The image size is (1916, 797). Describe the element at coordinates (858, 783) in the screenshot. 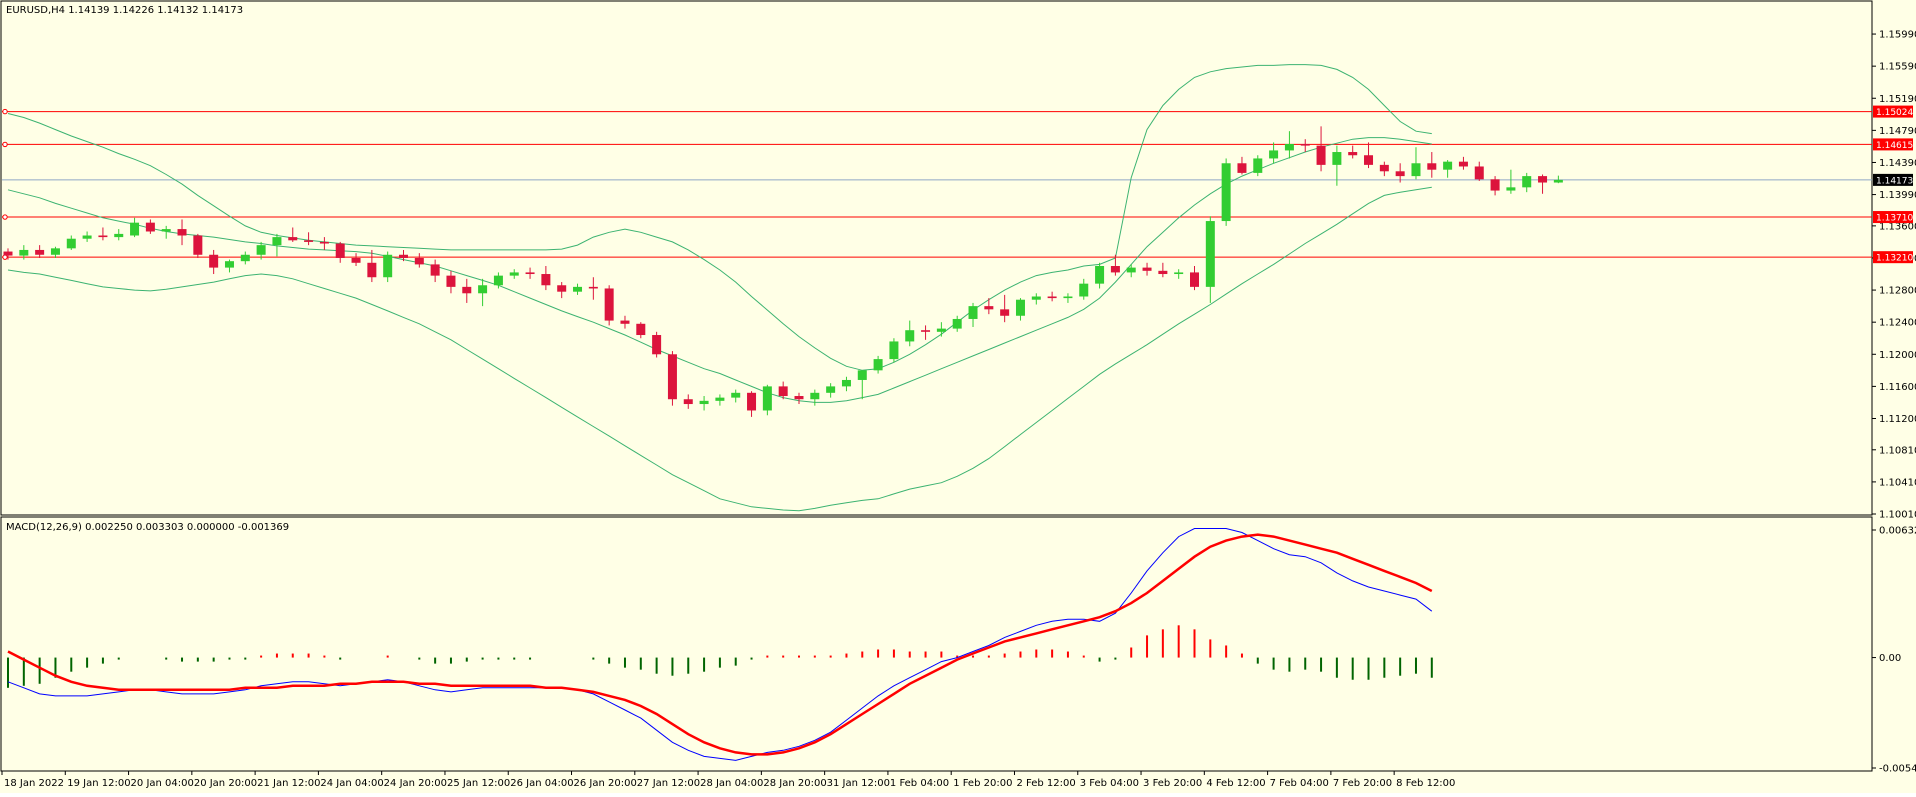

I see `time-tick-label: 31 Jan 12:00` at that location.